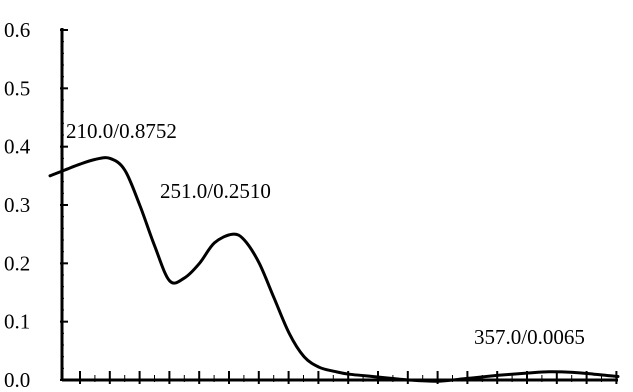 Image resolution: width=633 pixels, height=392 pixels. I want to click on peak-annotation: 210.0/0.8752, so click(121, 131).